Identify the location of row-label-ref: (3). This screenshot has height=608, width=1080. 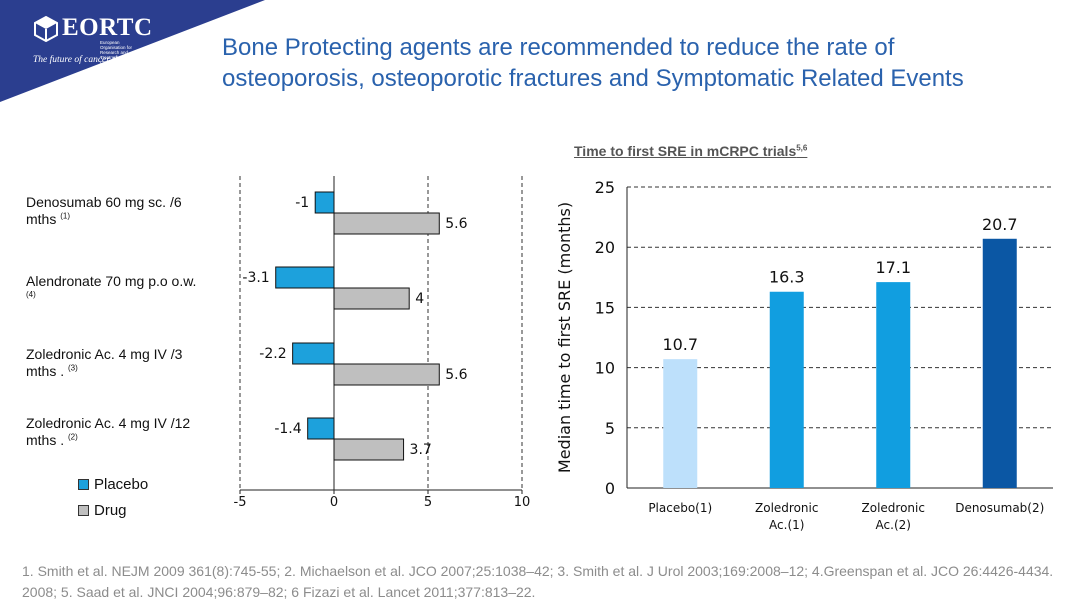
(73, 368).